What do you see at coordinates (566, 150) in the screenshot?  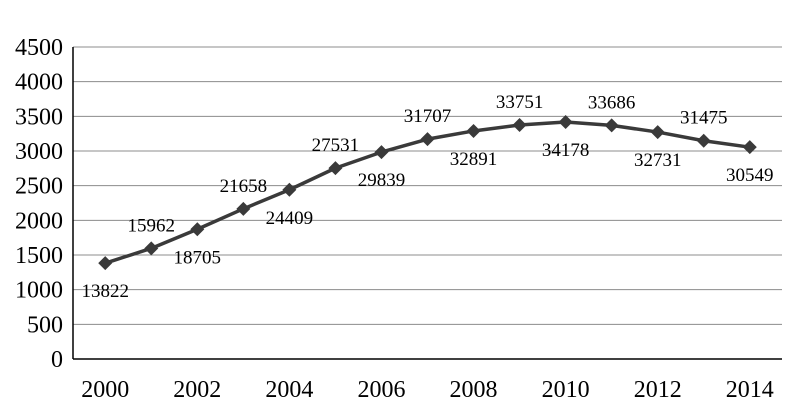 I see `data-label: 34178` at bounding box center [566, 150].